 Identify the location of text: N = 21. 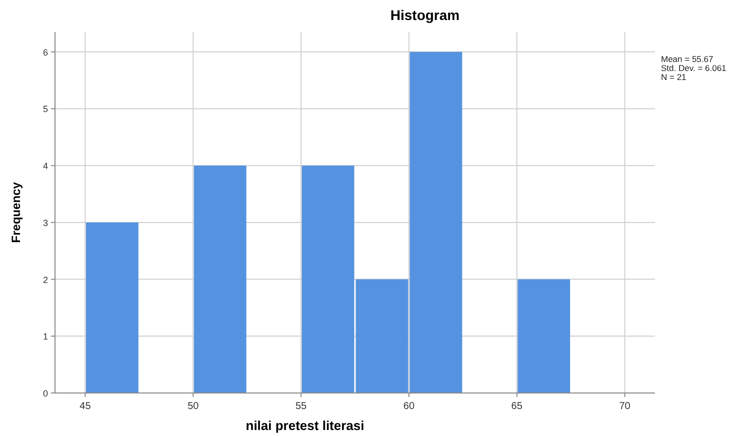
(674, 77).